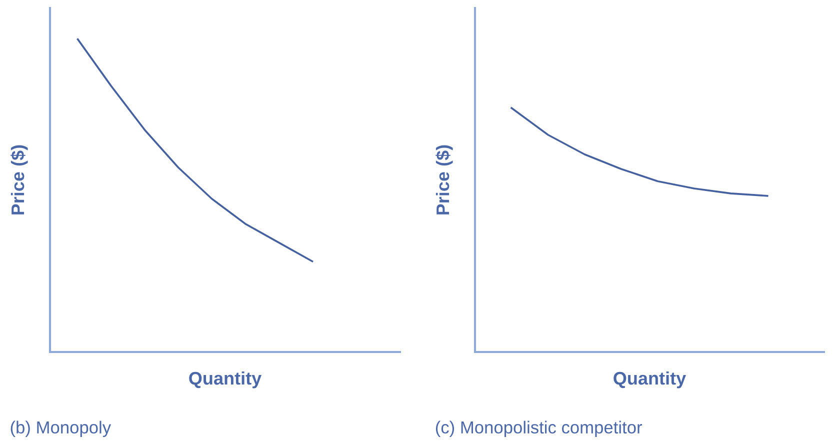  What do you see at coordinates (61, 428) in the screenshot?
I see `text: (b) Monopoly` at bounding box center [61, 428].